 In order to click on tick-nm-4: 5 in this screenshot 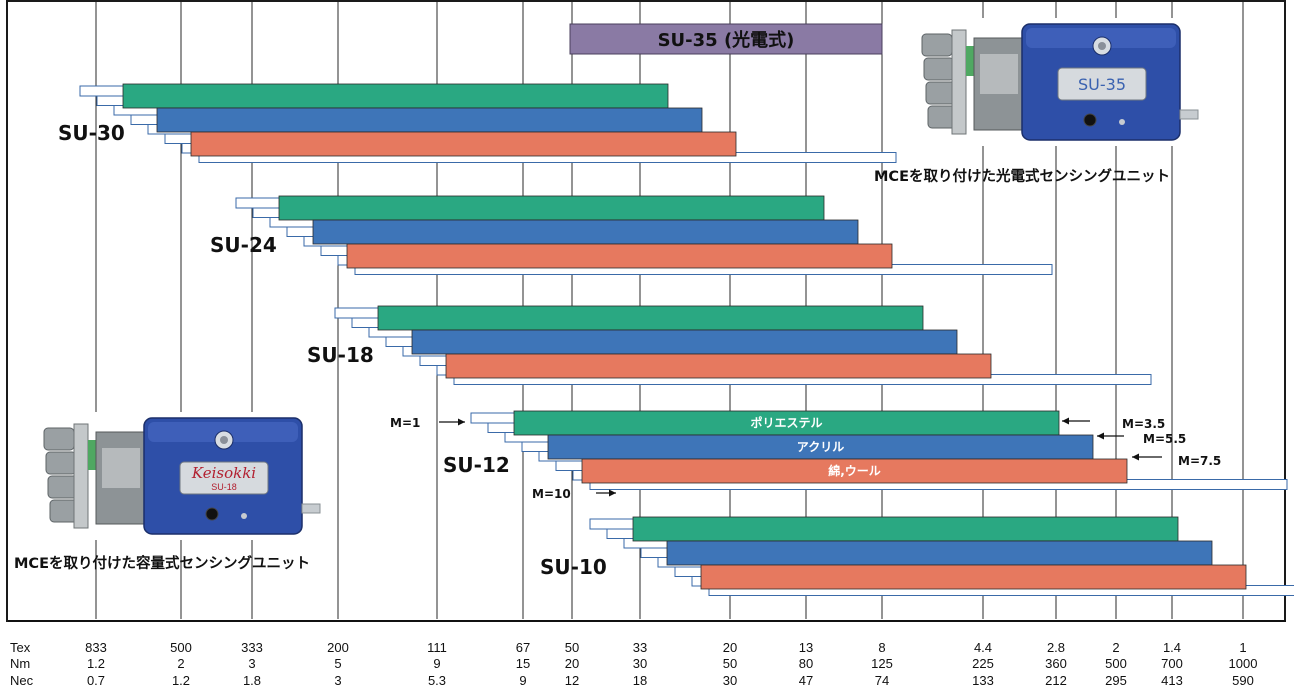, I will do `click(337, 663)`.